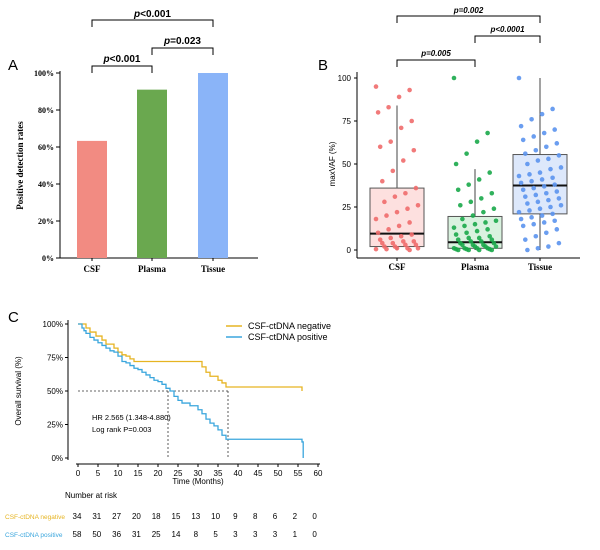 The height and width of the screenshot is (550, 600). Describe the element at coordinates (289, 326) in the screenshot. I see `c-legend-label: CSF-ctDNA negative` at that location.